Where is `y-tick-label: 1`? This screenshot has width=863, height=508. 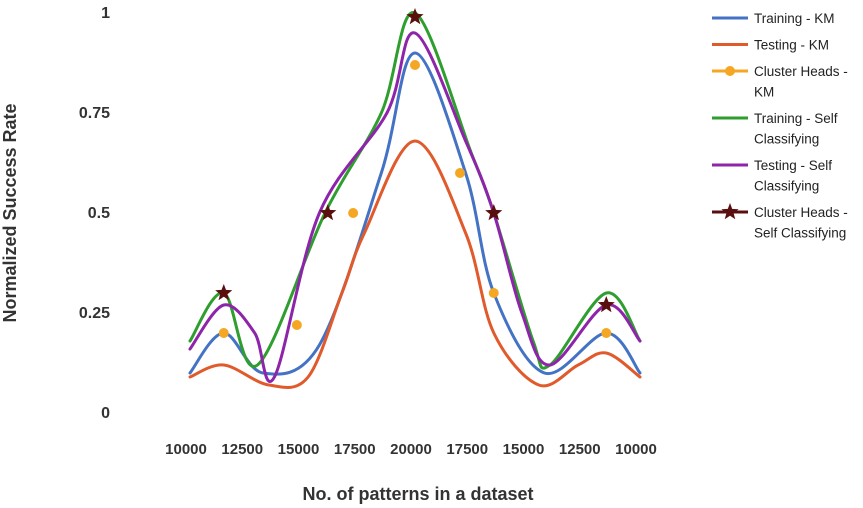 y-tick-label: 1 is located at coordinates (105, 13).